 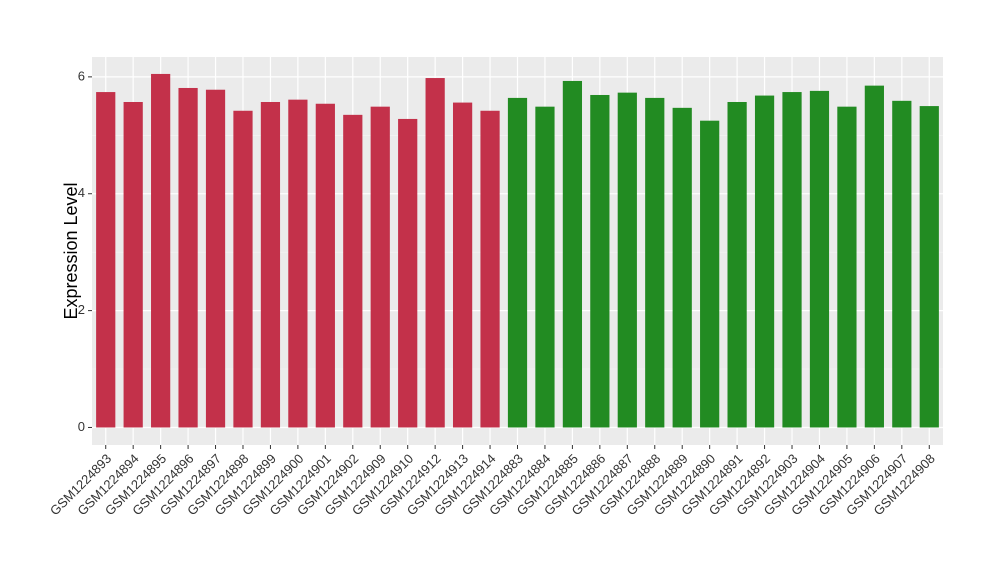 I want to click on y-axis-title: Expression Level, so click(x=71, y=250).